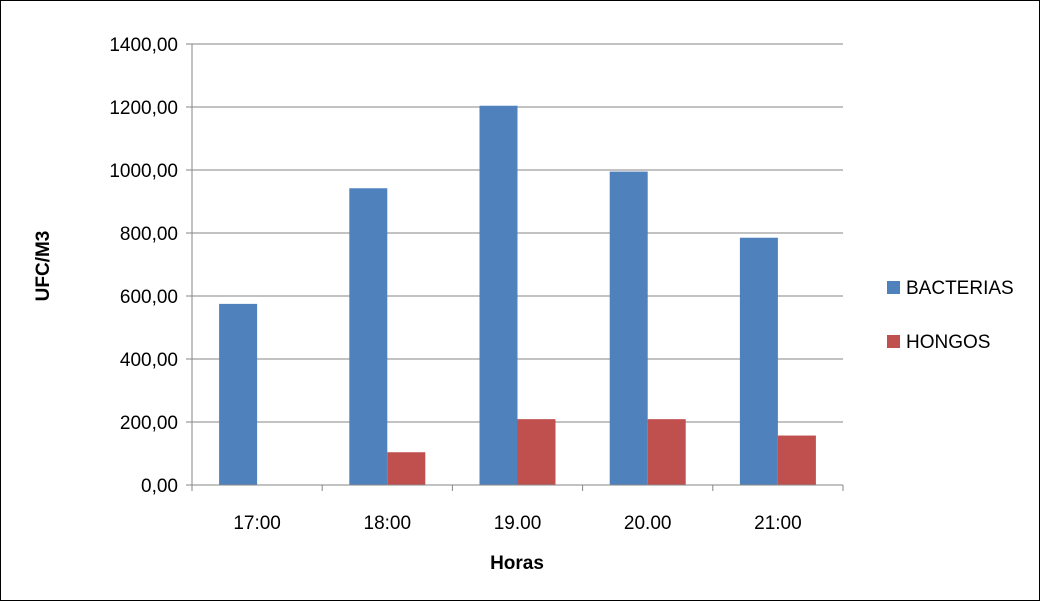 This screenshot has width=1040, height=602. I want to click on legend-label-bacterias: BACTERIAS, so click(960, 288).